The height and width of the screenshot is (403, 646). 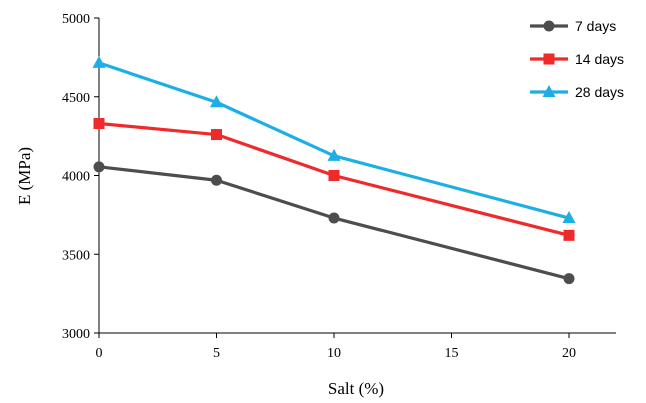 I want to click on y-tick-label: 3500, so click(x=76, y=255).